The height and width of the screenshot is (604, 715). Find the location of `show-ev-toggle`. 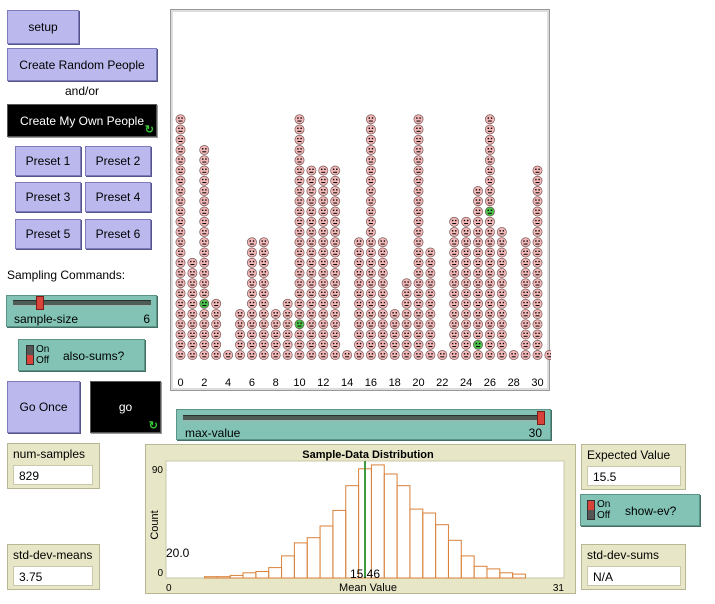

show-ev-toggle is located at coordinates (591, 510).